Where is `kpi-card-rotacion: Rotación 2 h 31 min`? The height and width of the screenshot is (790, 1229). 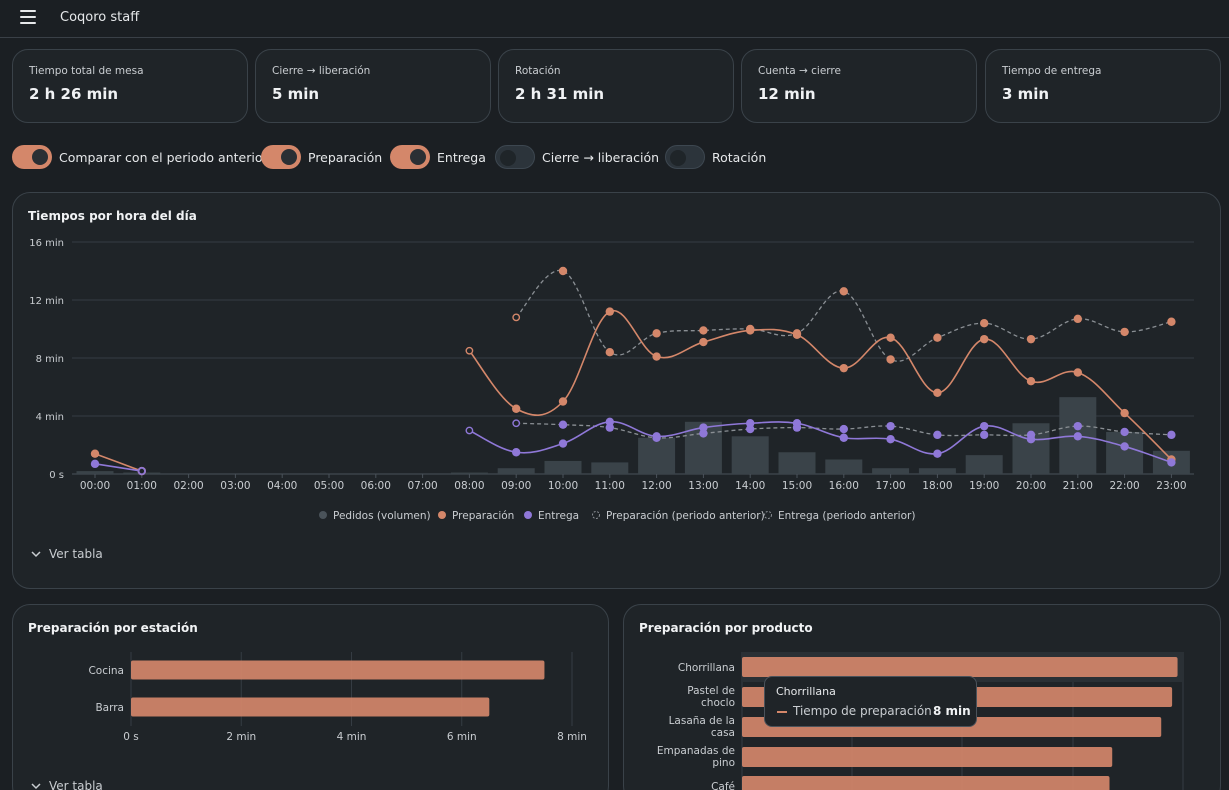 kpi-card-rotacion: Rotación 2 h 31 min is located at coordinates (616, 86).